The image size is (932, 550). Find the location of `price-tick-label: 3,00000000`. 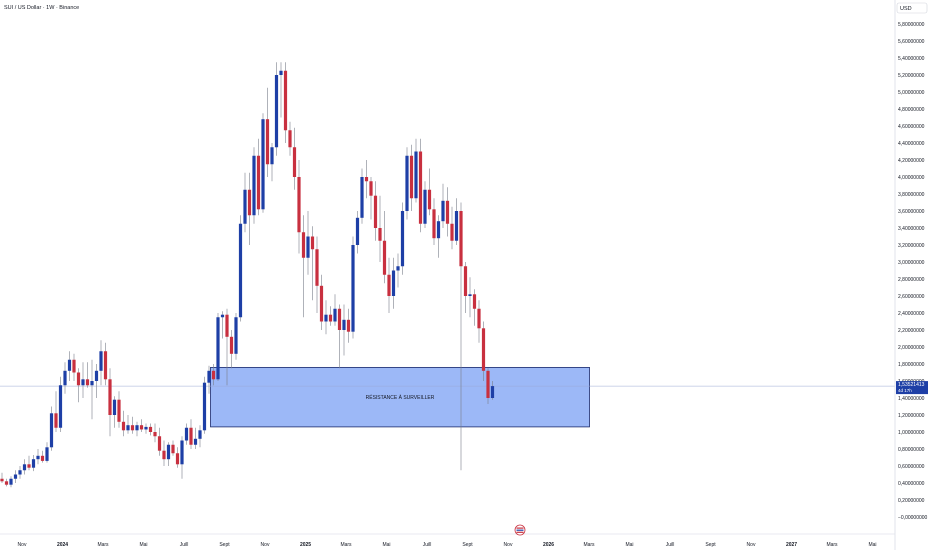

price-tick-label: 3,00000000 is located at coordinates (911, 263).